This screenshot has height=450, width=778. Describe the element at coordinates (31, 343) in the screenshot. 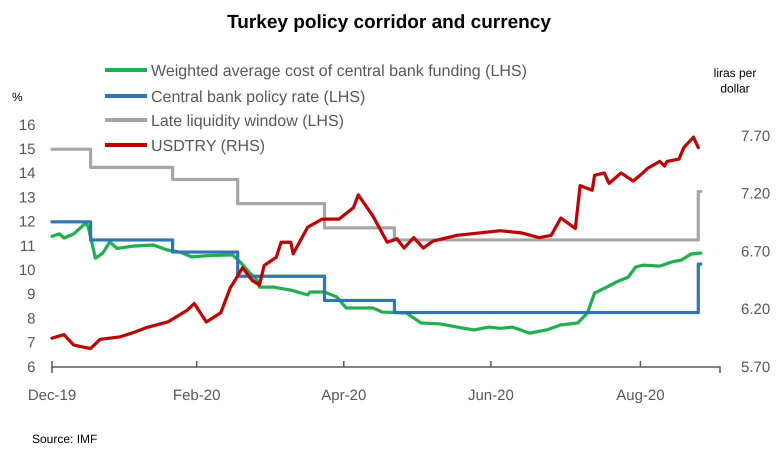

I see `y-tick-label: 7` at that location.